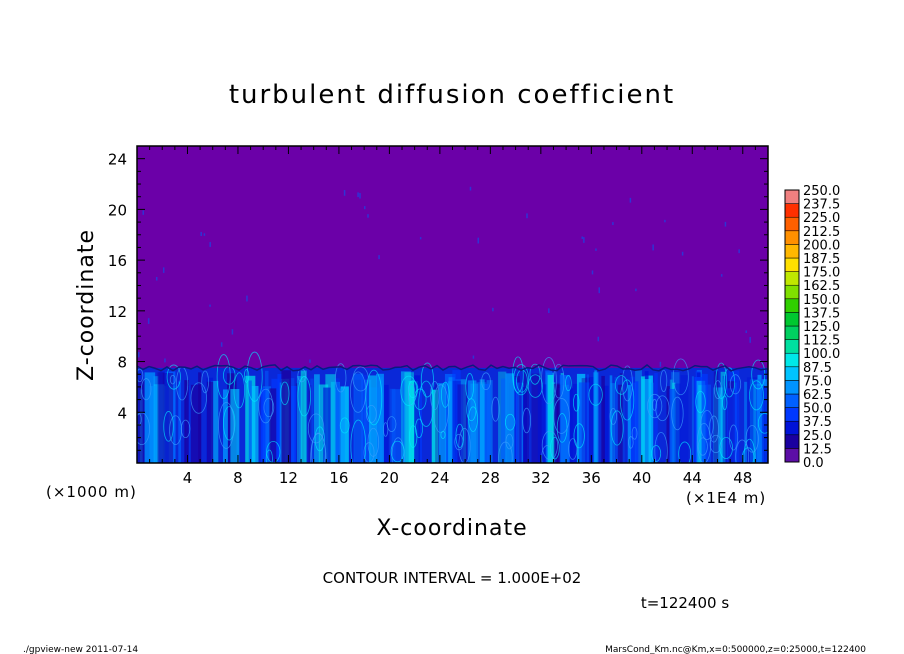 The width and height of the screenshot is (904, 654). What do you see at coordinates (821, 327) in the screenshot?
I see `colorbar-label: 125.0` at bounding box center [821, 327].